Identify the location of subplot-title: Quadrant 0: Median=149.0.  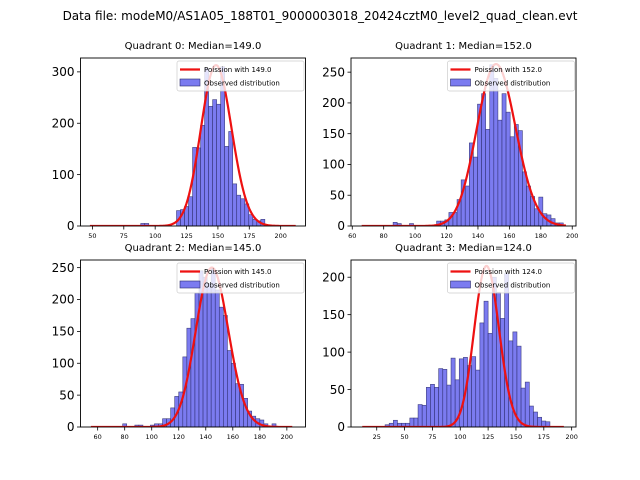
(193, 46).